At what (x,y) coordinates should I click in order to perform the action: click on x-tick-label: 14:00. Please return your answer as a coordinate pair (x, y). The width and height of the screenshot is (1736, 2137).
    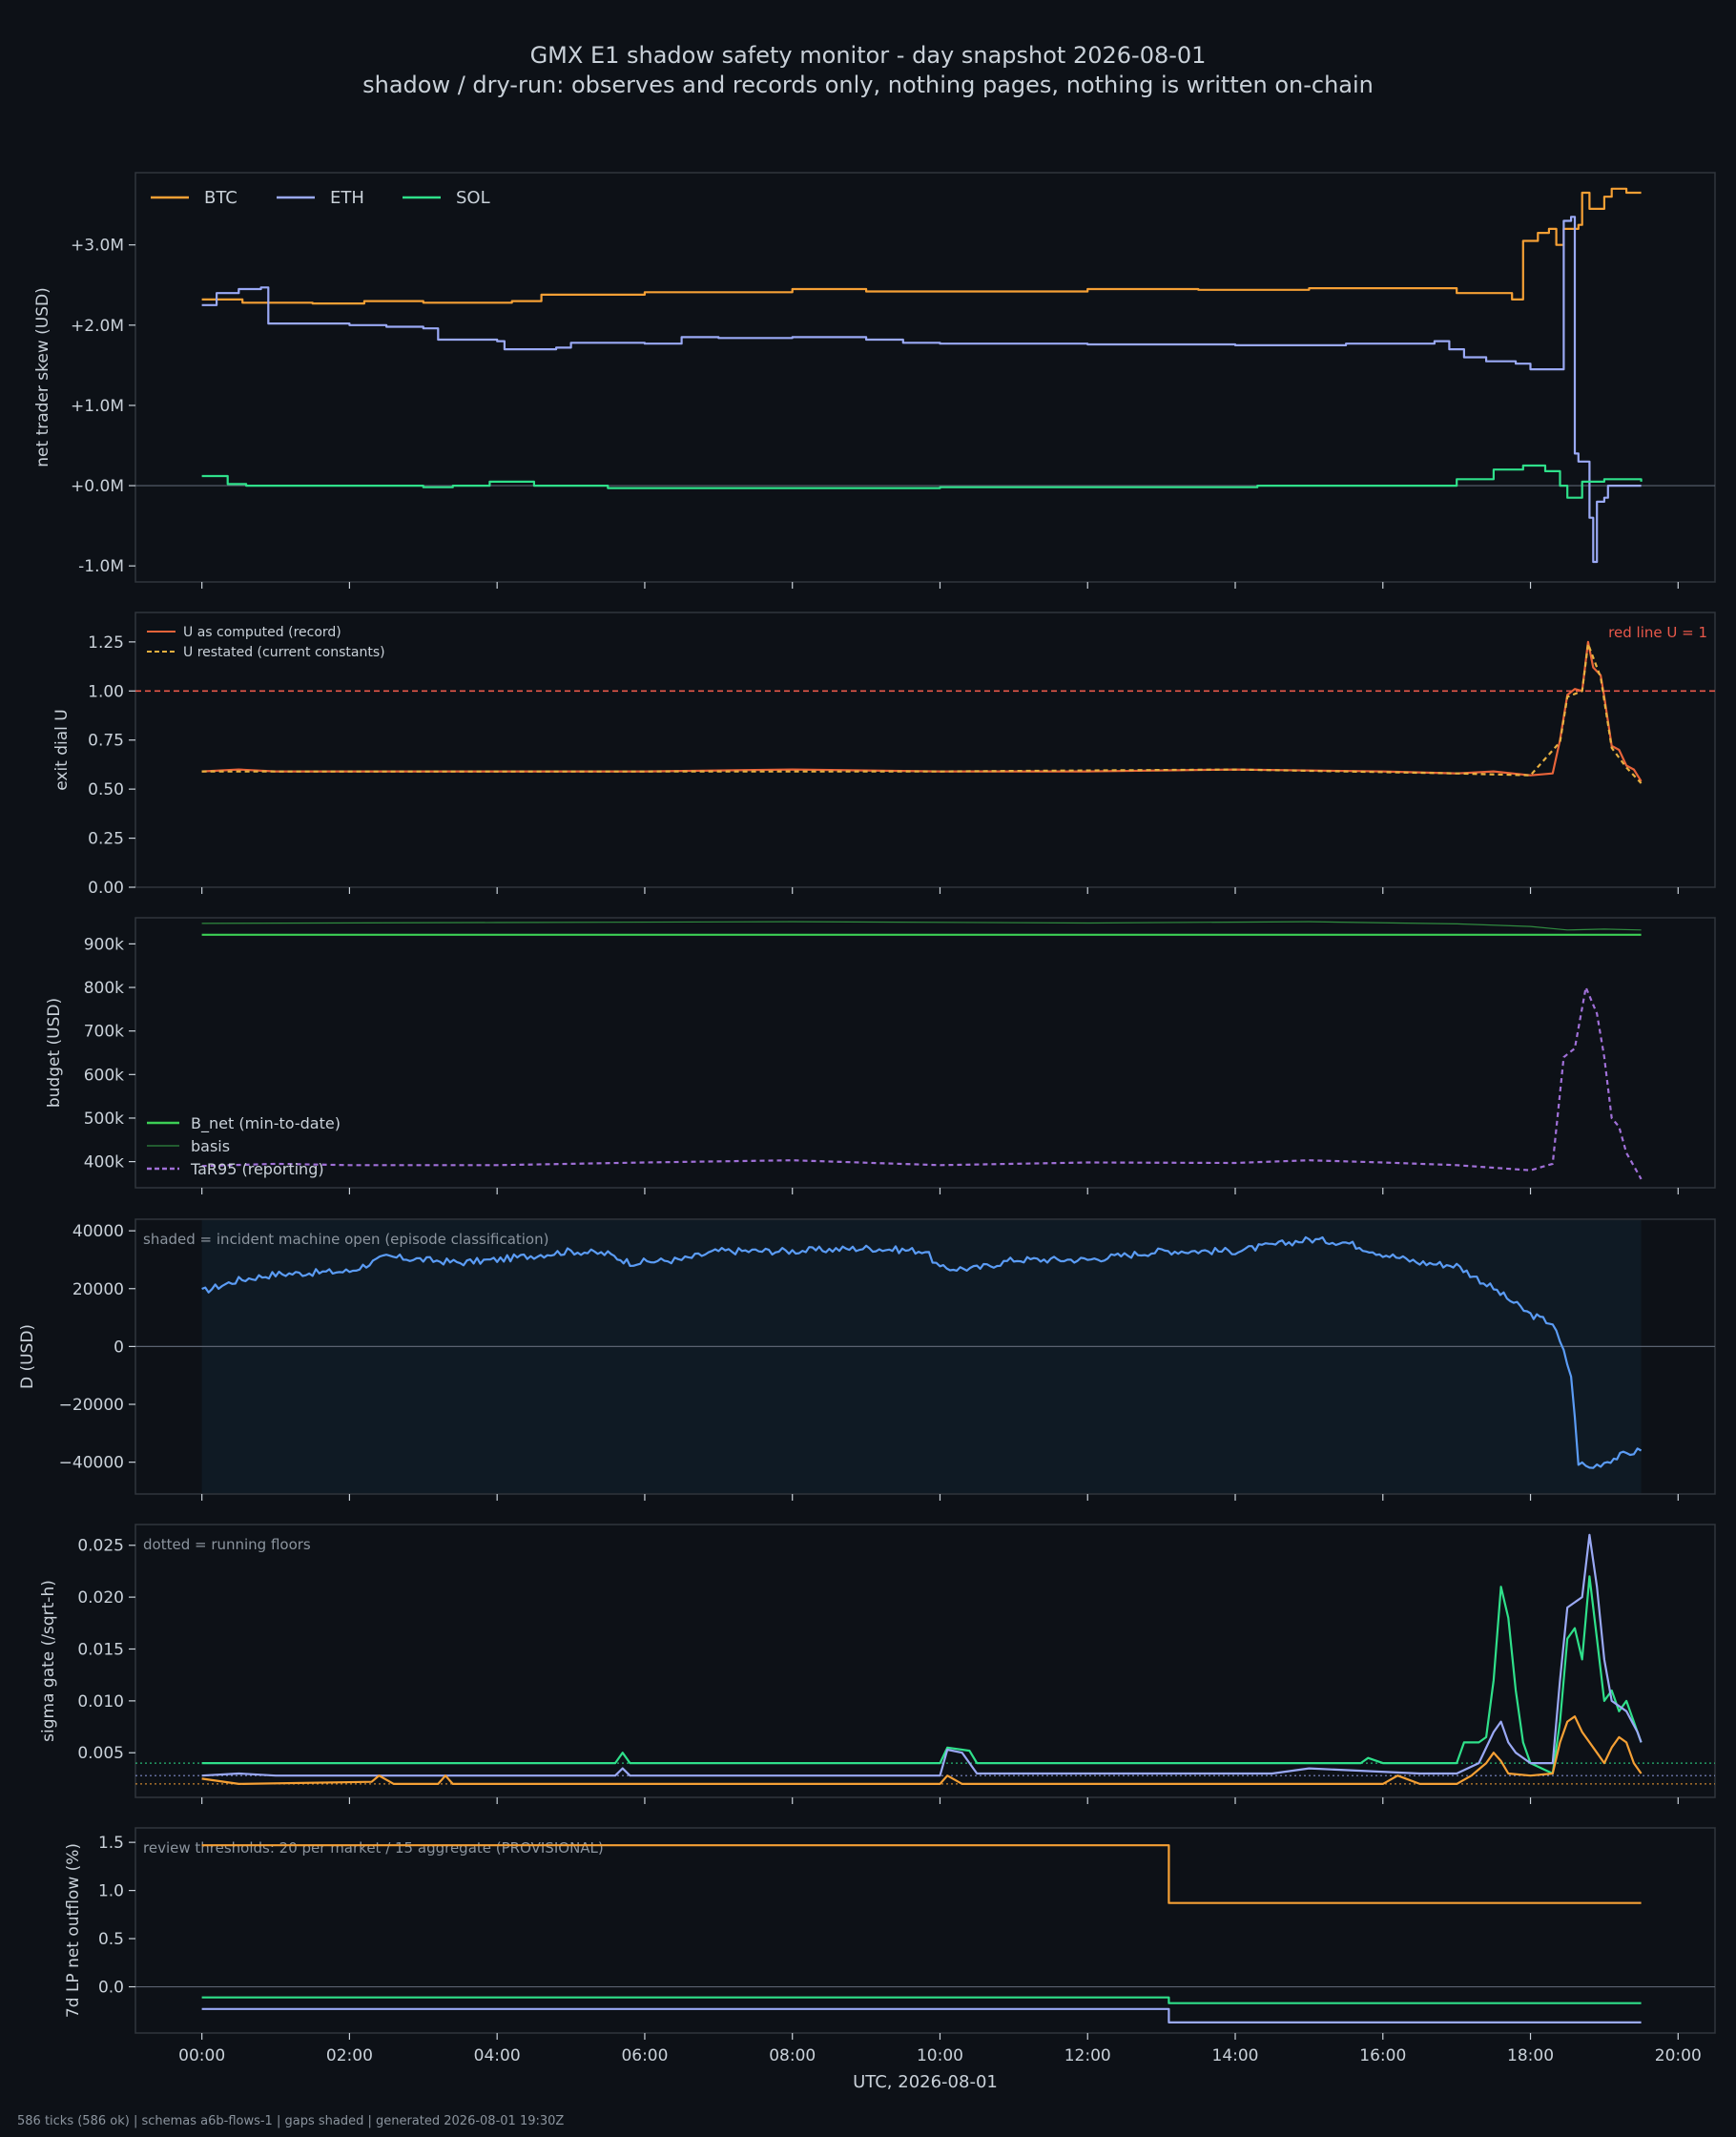
    Looking at the image, I should click on (1235, 2055).